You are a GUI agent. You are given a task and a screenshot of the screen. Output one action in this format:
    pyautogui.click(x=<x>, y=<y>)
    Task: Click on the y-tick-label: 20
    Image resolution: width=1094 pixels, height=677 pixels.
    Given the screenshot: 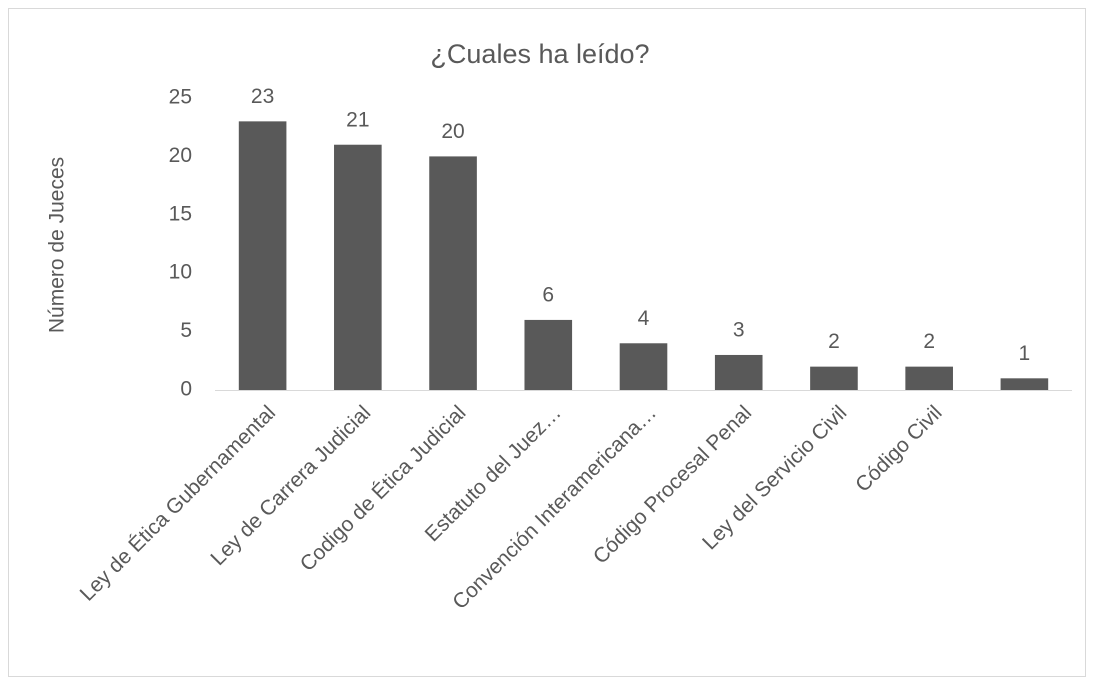 What is the action you would take?
    pyautogui.click(x=180, y=155)
    